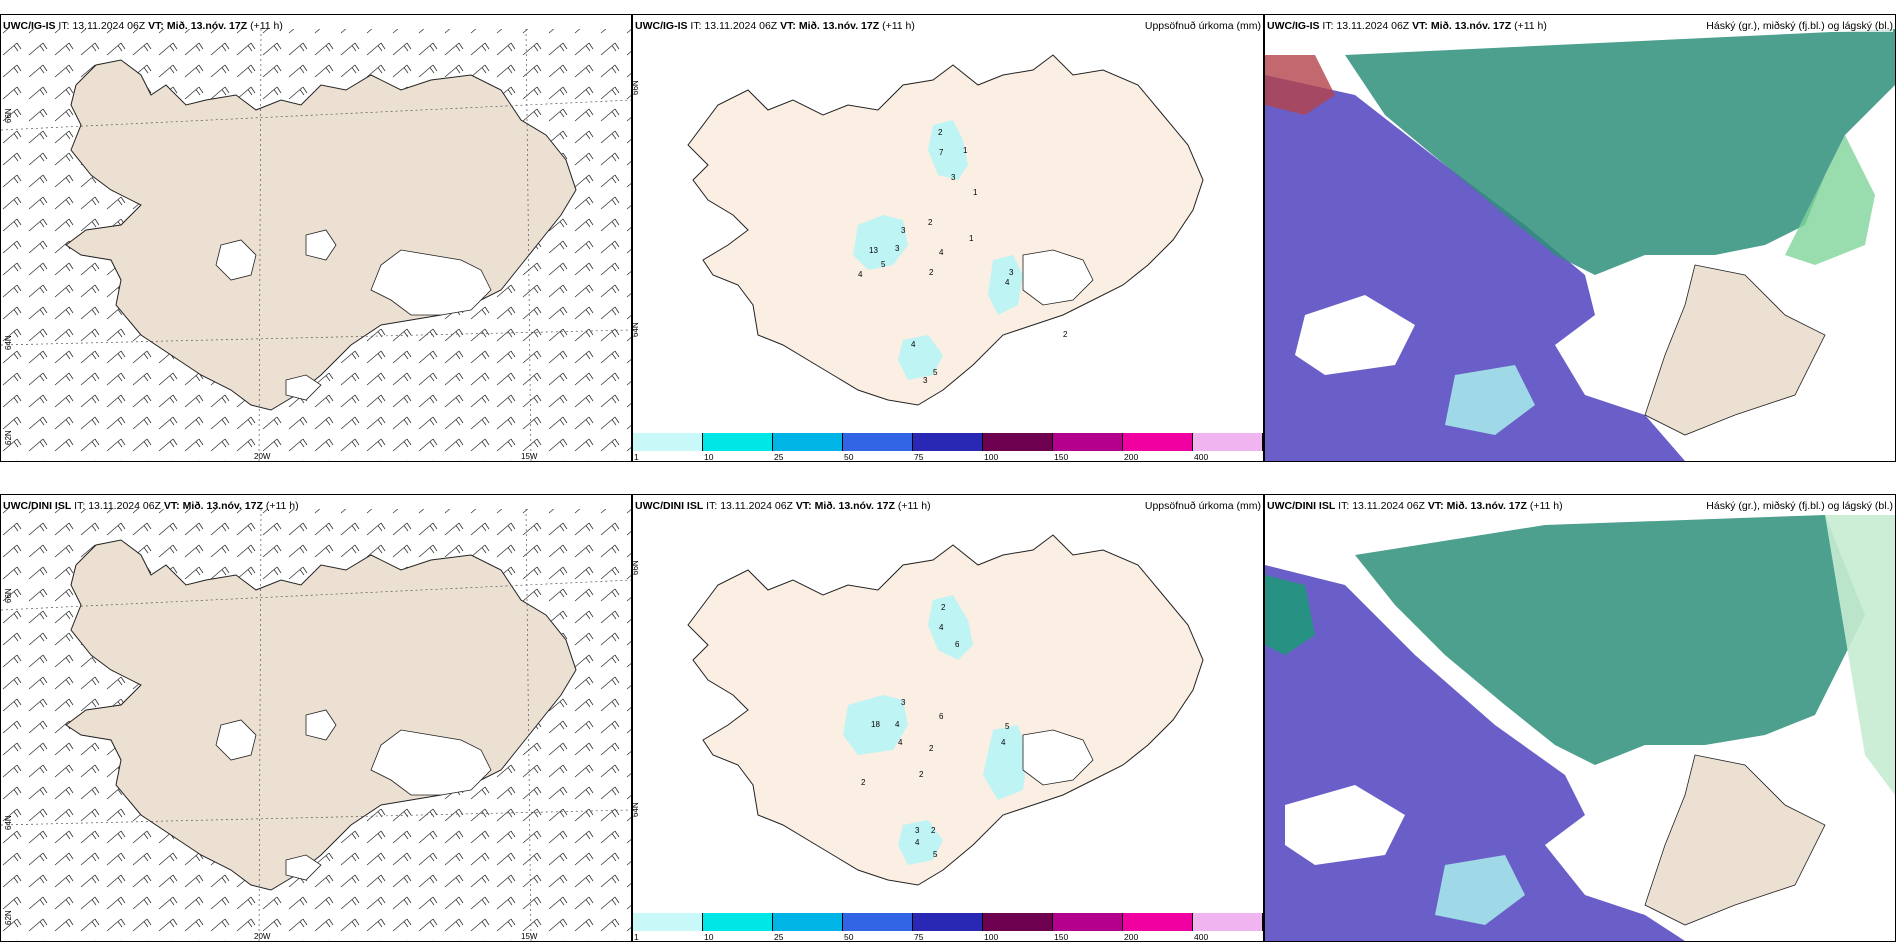  I want to click on precip-map: 2 4 6 3 18 4 4 6 2 5 4 2 2 3 2 4 5, so click(945, 710).